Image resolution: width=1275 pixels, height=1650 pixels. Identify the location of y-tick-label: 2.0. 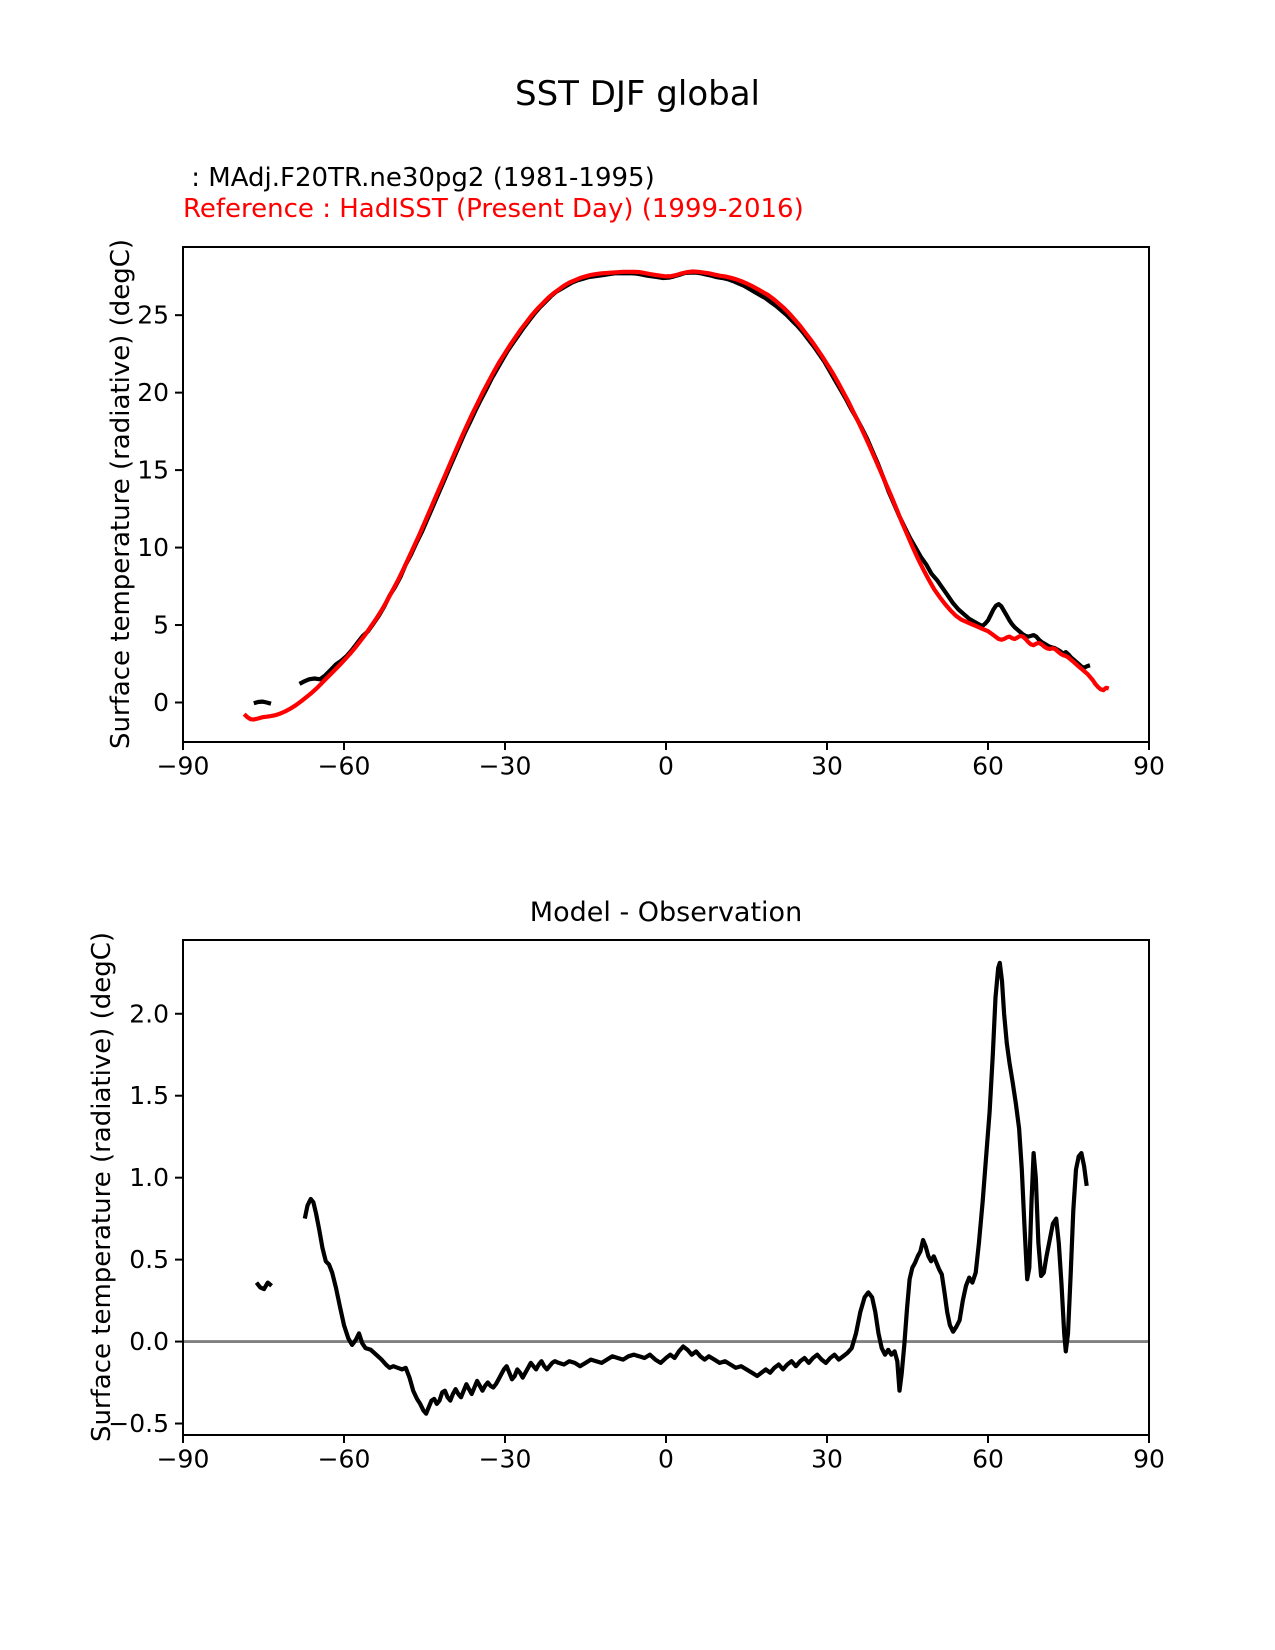
(149, 1013).